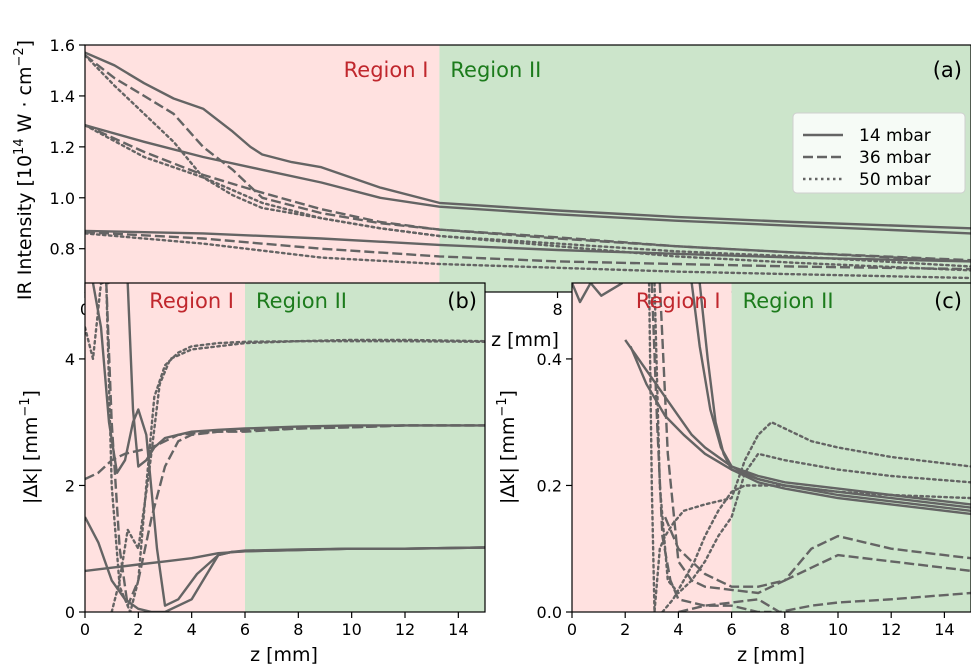  Describe the element at coordinates (525, 340) in the screenshot. I see `panel-a-x-axis-label: z [mm]` at that location.